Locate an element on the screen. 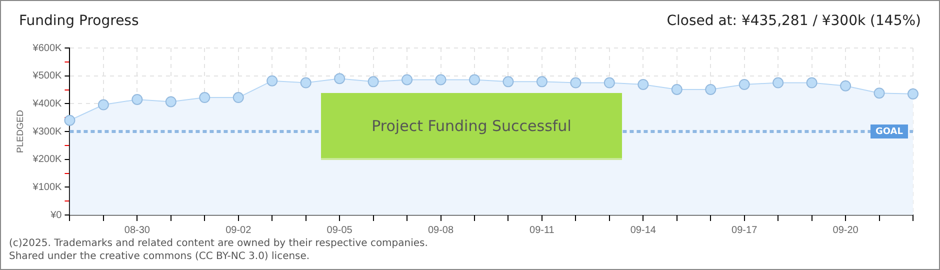 The image size is (940, 270). x-tick-label: 09-17 is located at coordinates (745, 230).